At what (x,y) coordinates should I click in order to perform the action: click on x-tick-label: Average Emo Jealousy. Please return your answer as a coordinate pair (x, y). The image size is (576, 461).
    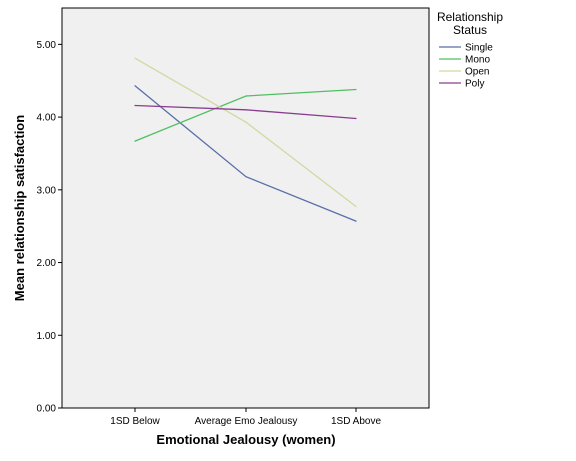
    Looking at the image, I should click on (246, 421).